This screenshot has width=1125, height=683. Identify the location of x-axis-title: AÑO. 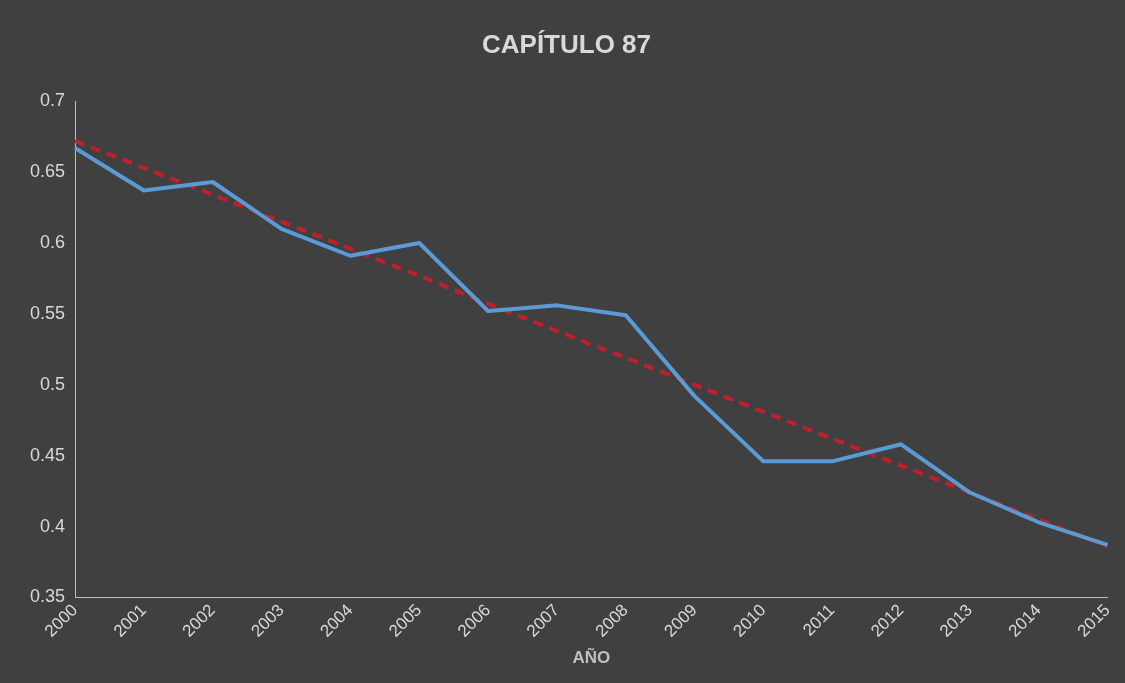
(591, 657).